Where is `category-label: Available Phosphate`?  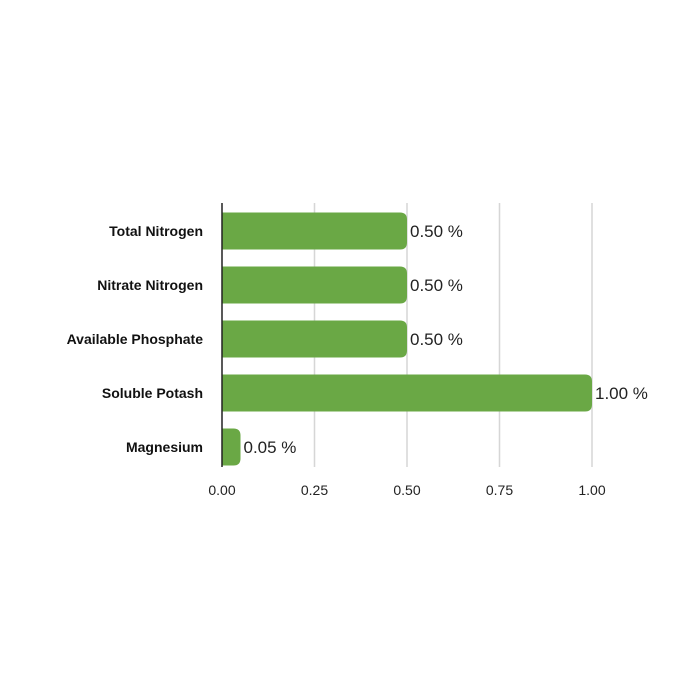 category-label: Available Phosphate is located at coordinates (135, 339).